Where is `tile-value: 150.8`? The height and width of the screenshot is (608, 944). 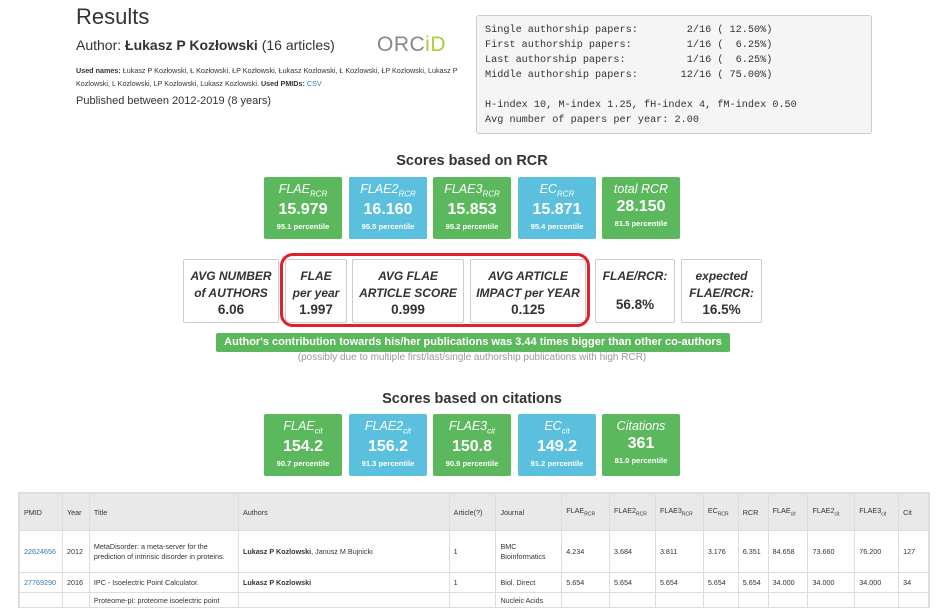 tile-value: 150.8 is located at coordinates (472, 446).